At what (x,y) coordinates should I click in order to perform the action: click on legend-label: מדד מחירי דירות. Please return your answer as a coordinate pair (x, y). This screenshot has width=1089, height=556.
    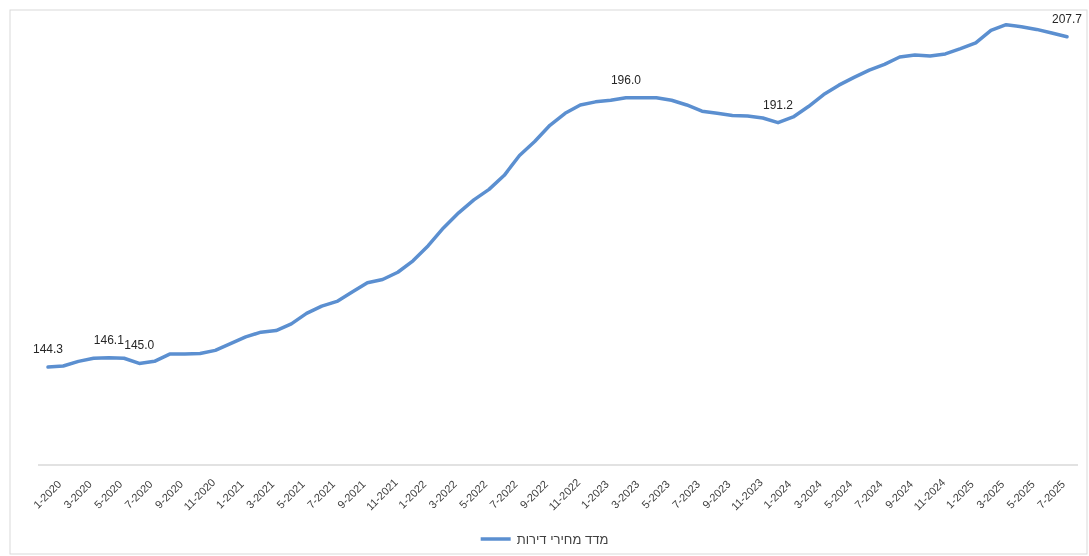
    Looking at the image, I should click on (562, 539).